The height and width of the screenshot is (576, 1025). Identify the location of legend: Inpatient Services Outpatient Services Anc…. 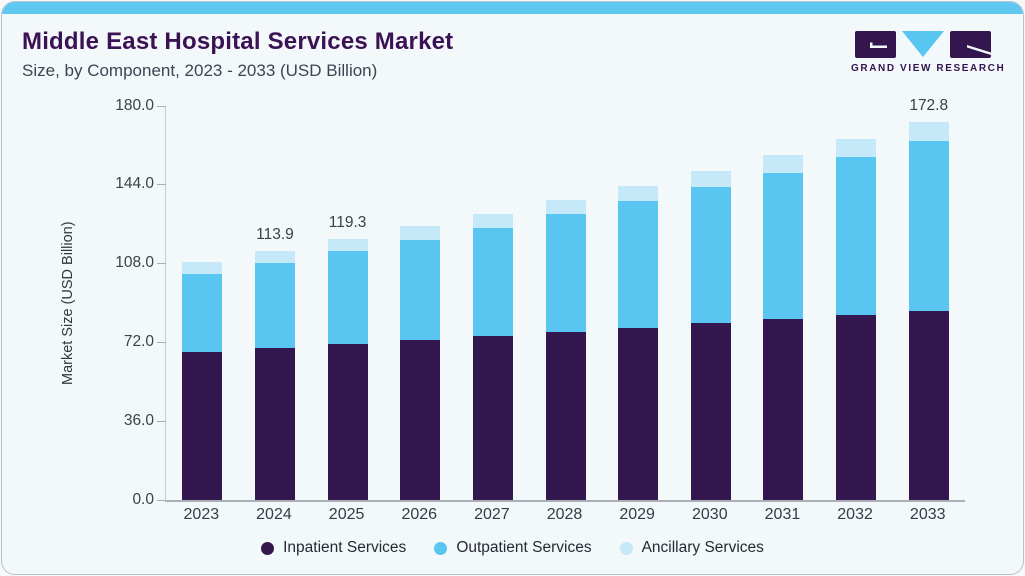
(512, 548).